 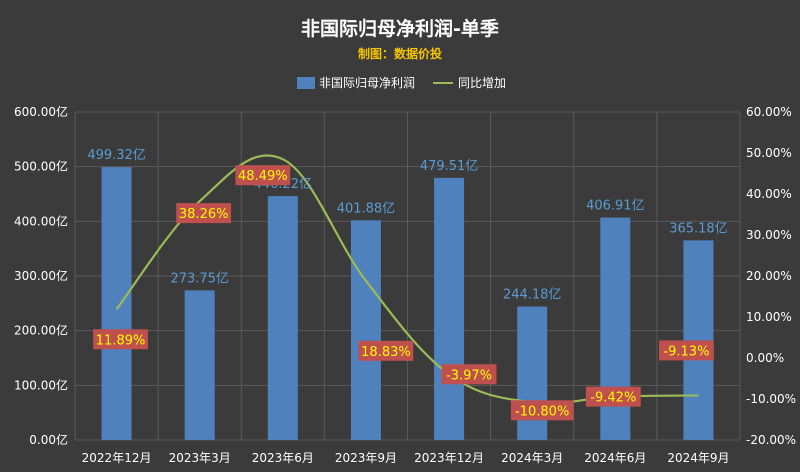 I want to click on line-data-label: -3.97%, so click(x=469, y=375).